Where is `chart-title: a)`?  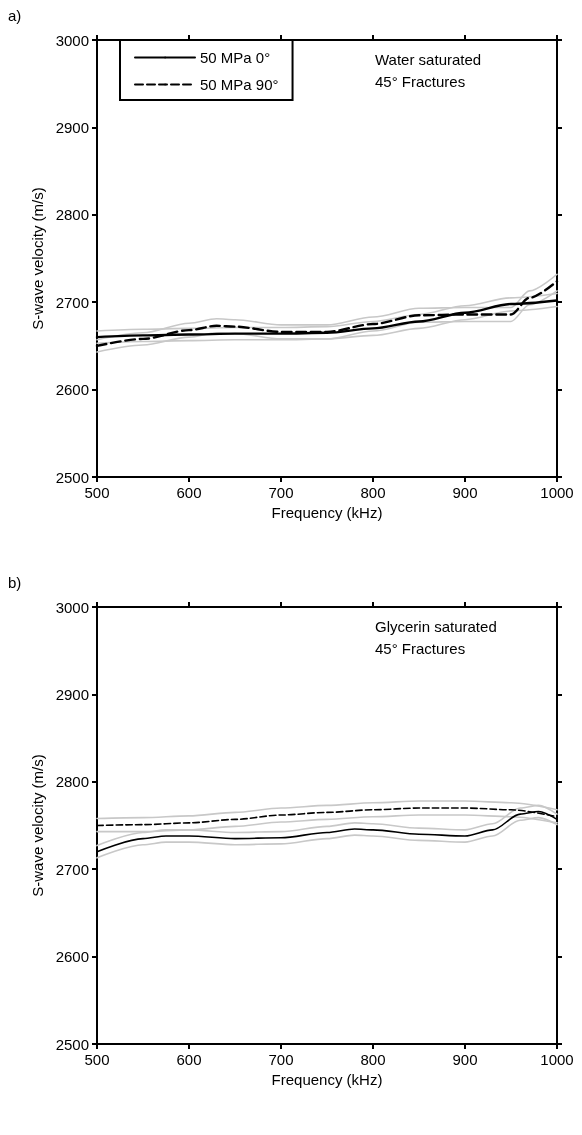 chart-title: a) is located at coordinates (15, 15).